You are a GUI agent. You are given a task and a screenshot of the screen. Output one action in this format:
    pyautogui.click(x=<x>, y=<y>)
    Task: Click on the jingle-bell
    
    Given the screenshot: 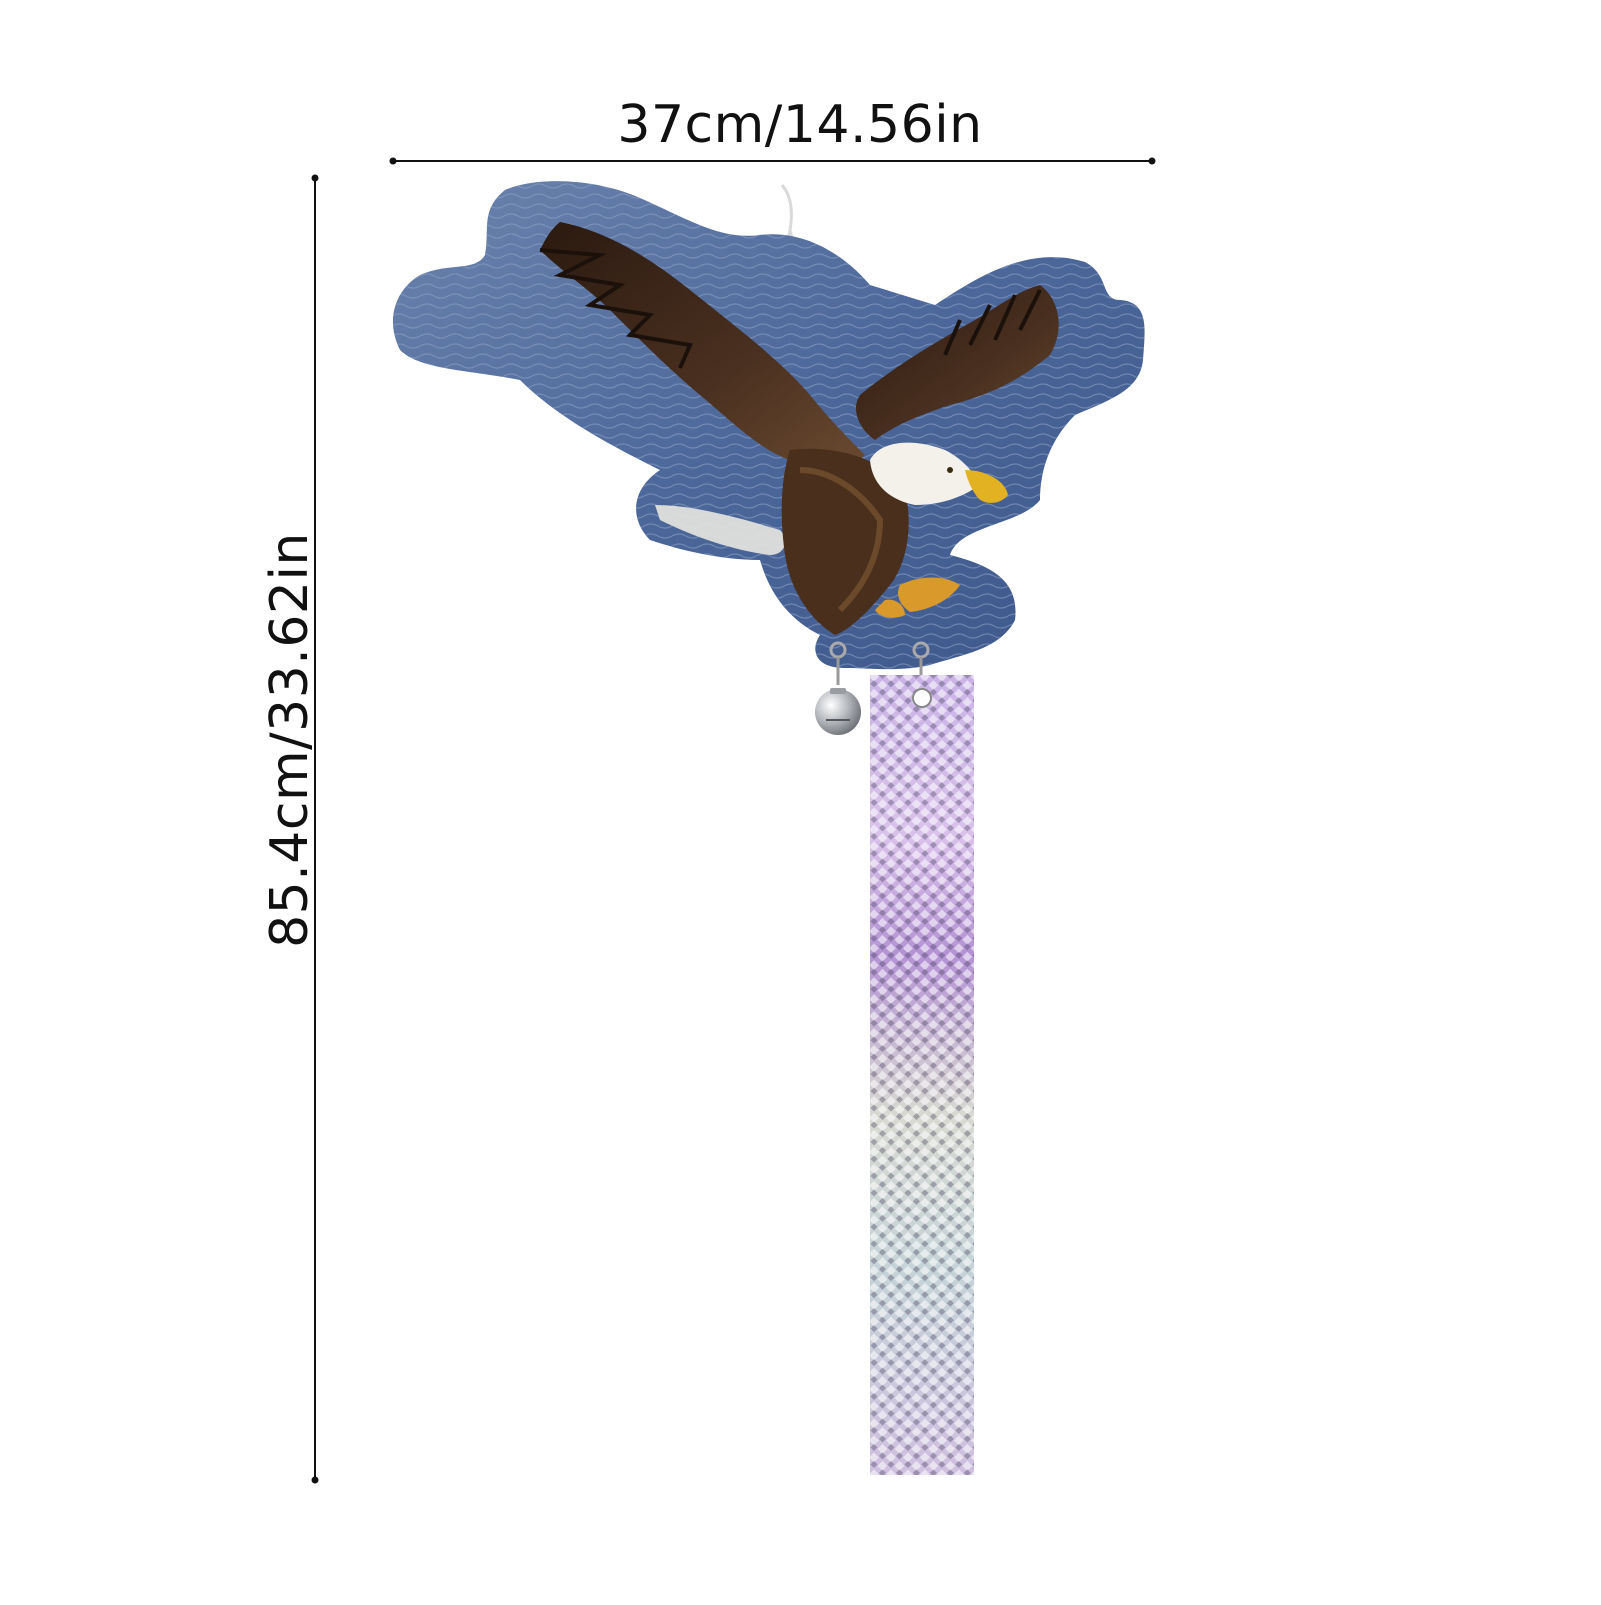 What is the action you would take?
    pyautogui.click(x=838, y=711)
    